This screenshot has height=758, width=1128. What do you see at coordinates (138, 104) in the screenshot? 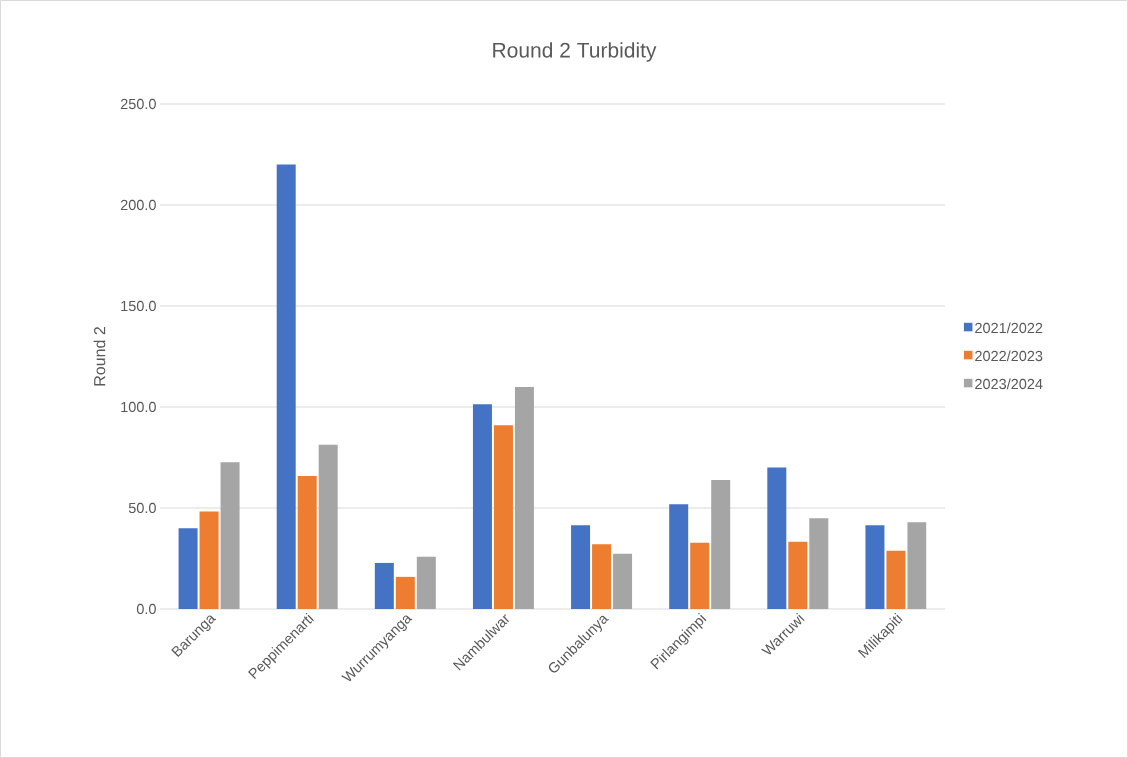
I see `y-tick-label: 250.0` at bounding box center [138, 104].